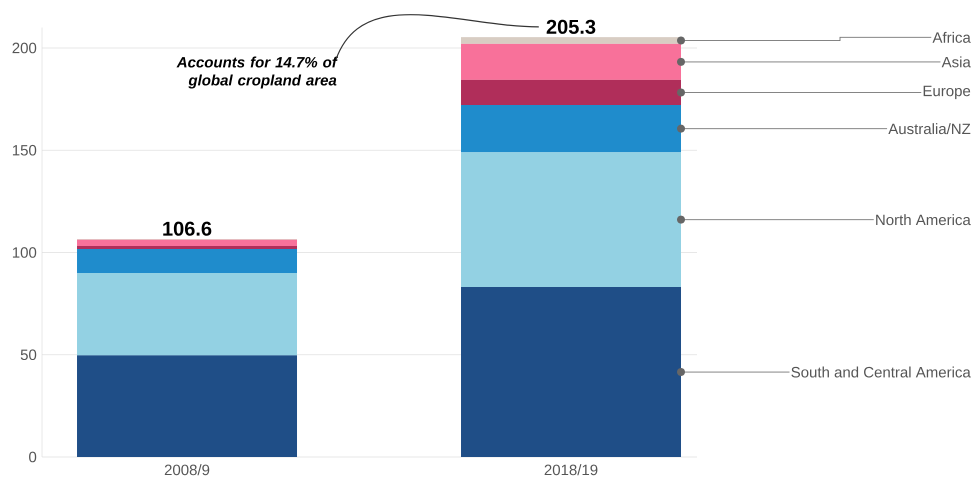  I want to click on text: South and Central America, so click(881, 372).